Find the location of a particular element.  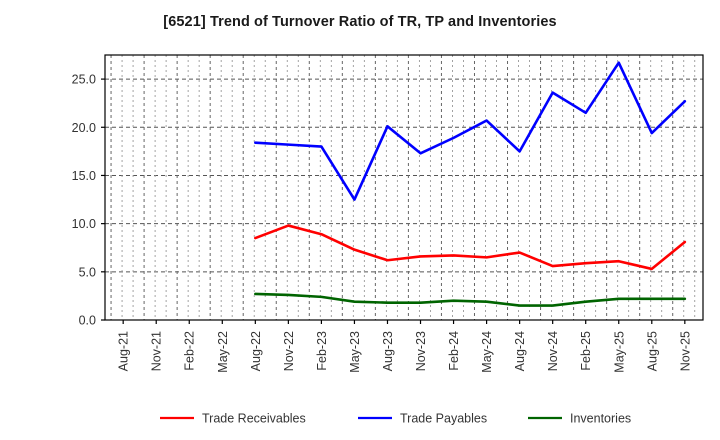

y-tick-label: 5.0 is located at coordinates (87, 272).